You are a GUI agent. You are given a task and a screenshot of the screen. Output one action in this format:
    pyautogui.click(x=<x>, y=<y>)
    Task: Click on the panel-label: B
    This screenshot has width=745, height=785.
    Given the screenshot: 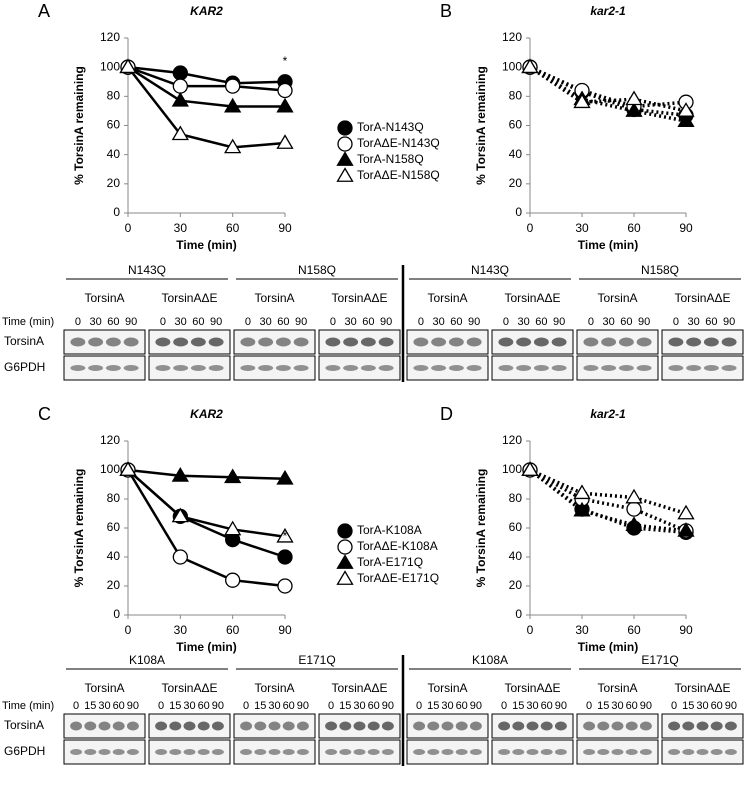 What is the action you would take?
    pyautogui.click(x=446, y=11)
    